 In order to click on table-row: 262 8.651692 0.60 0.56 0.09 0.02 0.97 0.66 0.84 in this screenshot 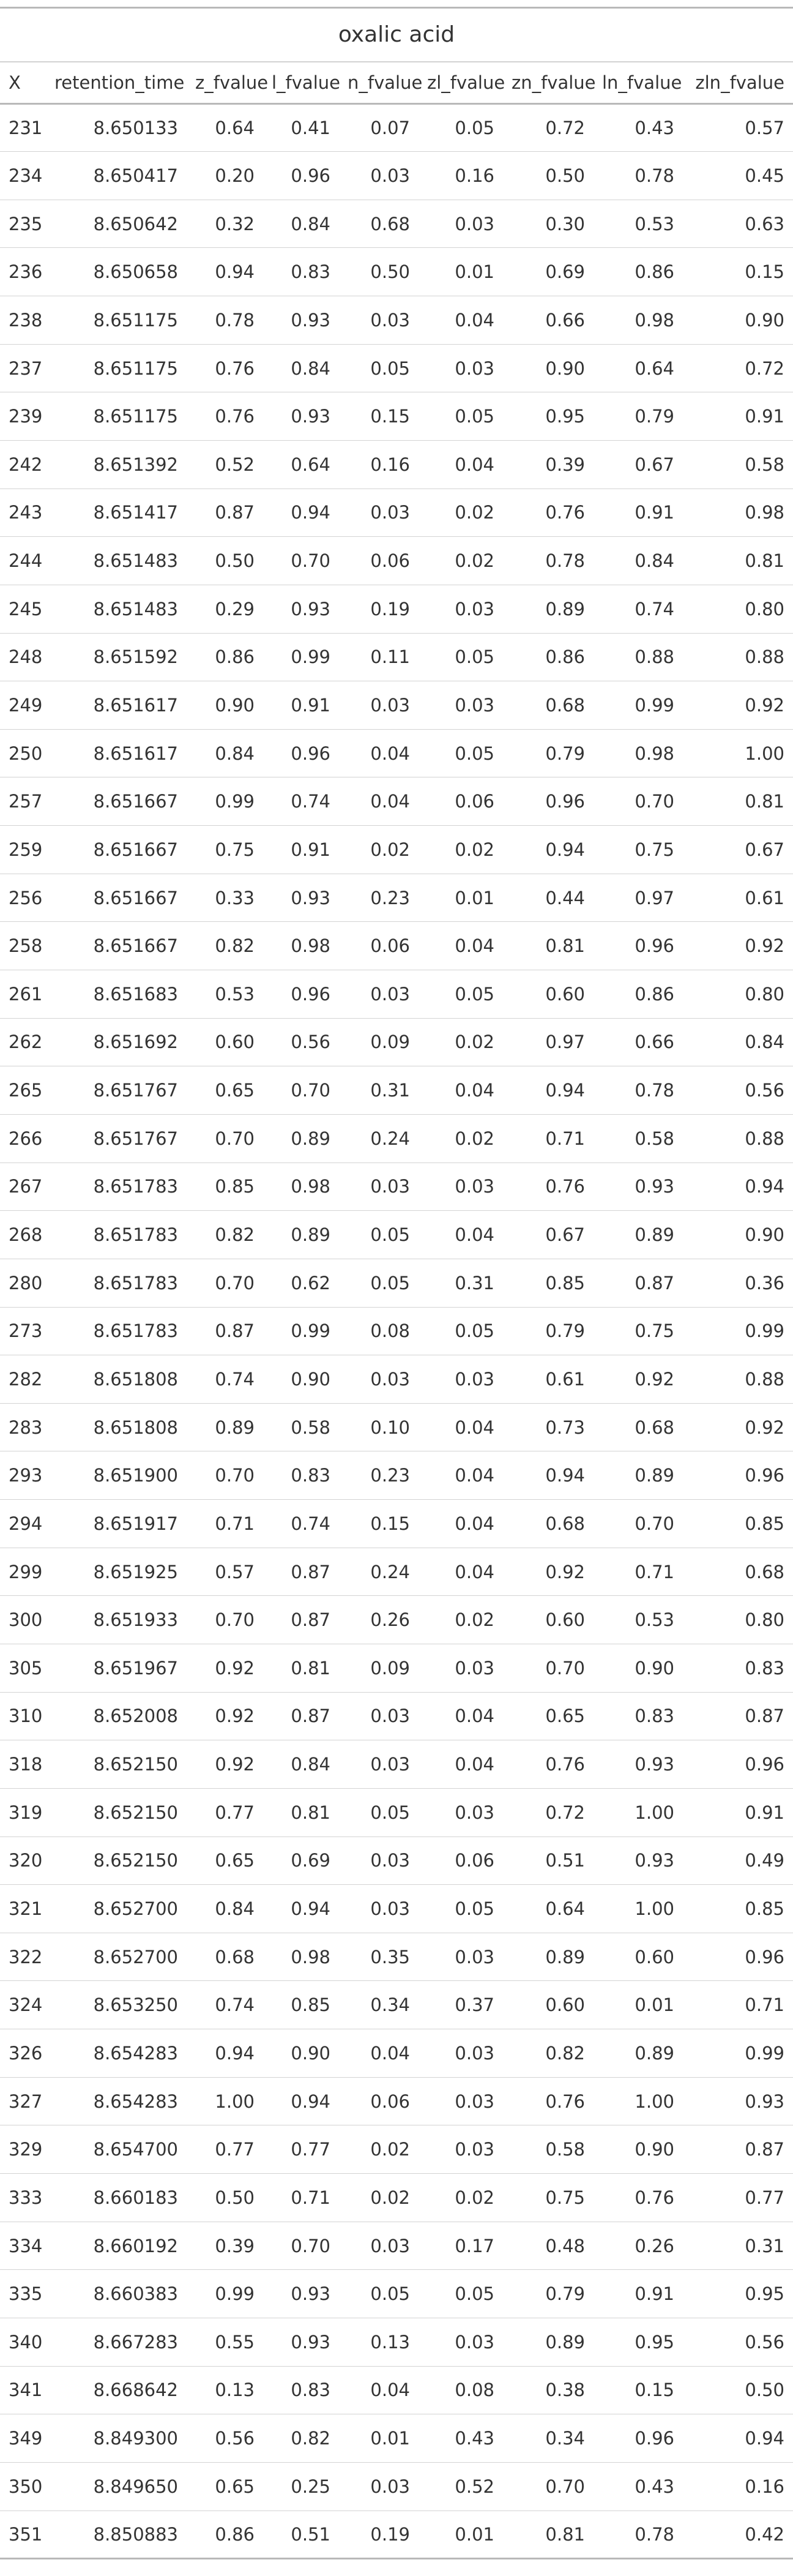, I will do `click(396, 1042)`.